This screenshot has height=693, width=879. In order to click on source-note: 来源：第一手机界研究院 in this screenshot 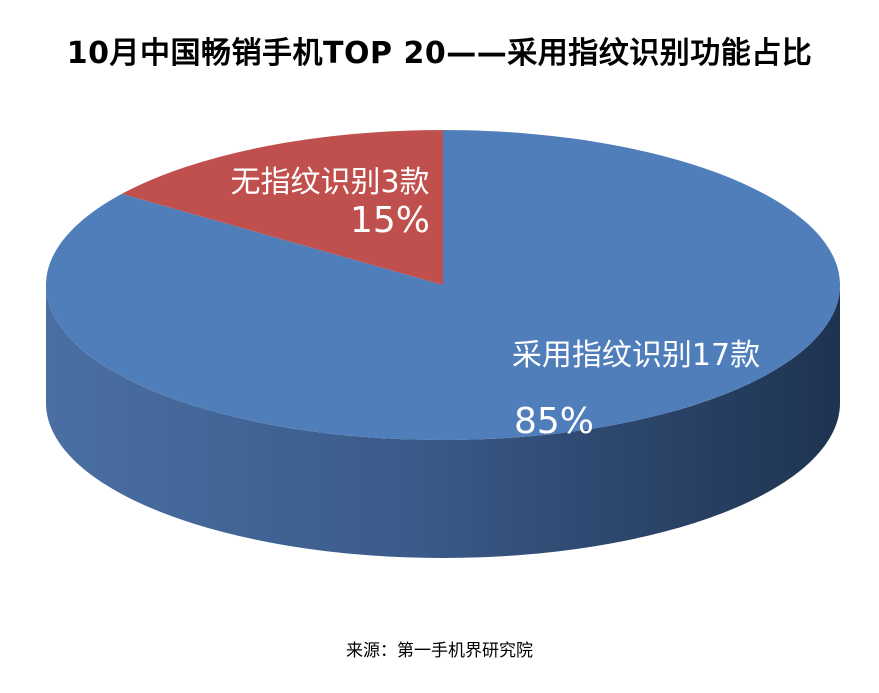, I will do `click(439, 651)`.